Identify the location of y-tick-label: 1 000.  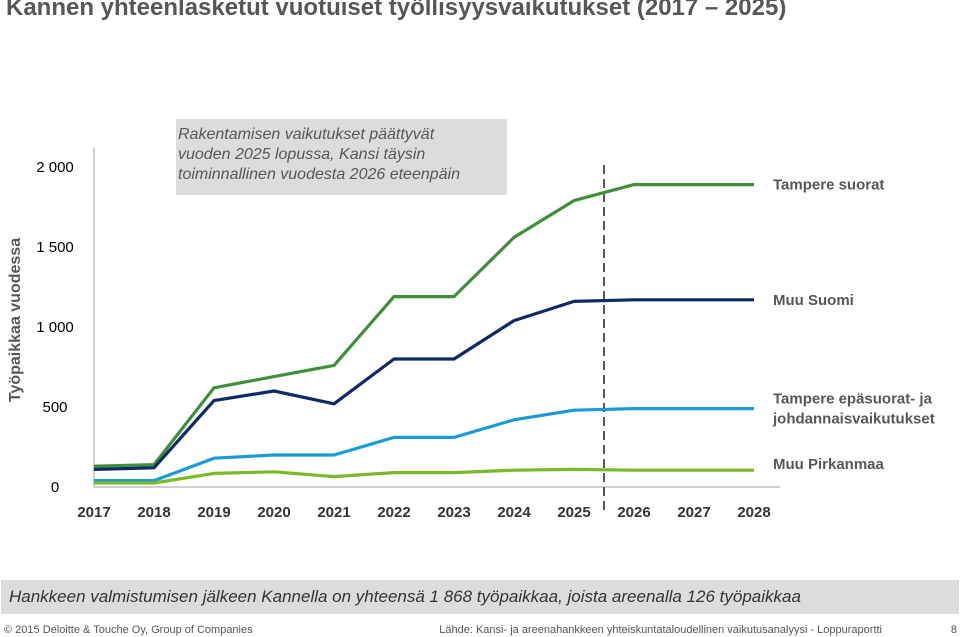
(55, 327).